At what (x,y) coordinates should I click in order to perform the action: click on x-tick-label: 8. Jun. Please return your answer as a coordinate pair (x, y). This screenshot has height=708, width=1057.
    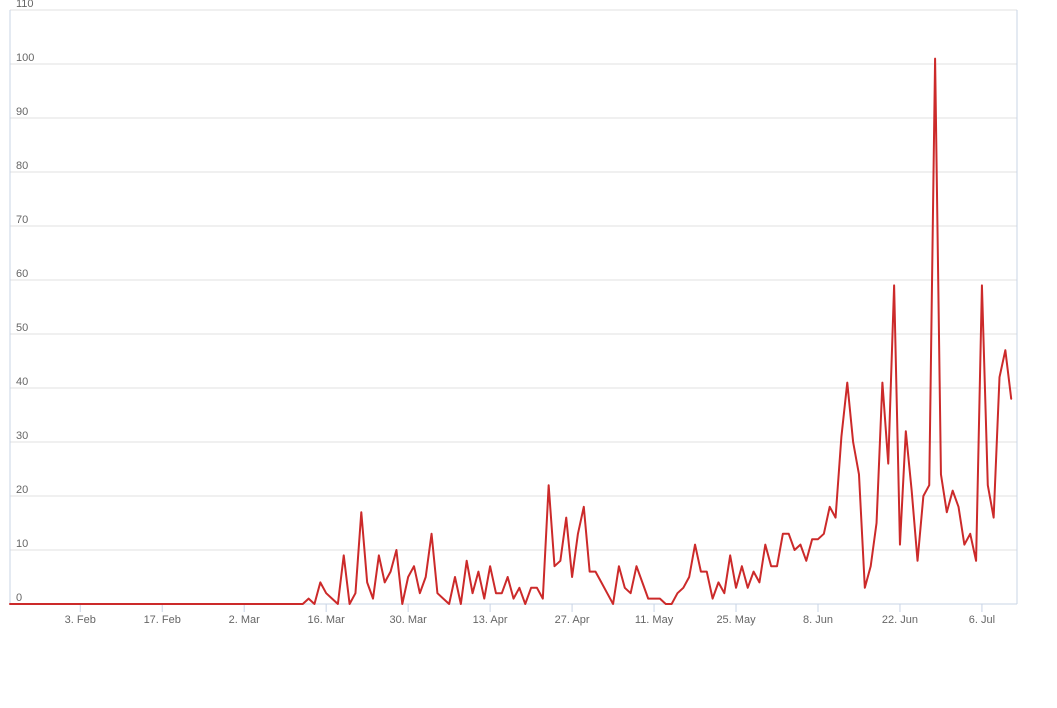
    Looking at the image, I should click on (818, 620).